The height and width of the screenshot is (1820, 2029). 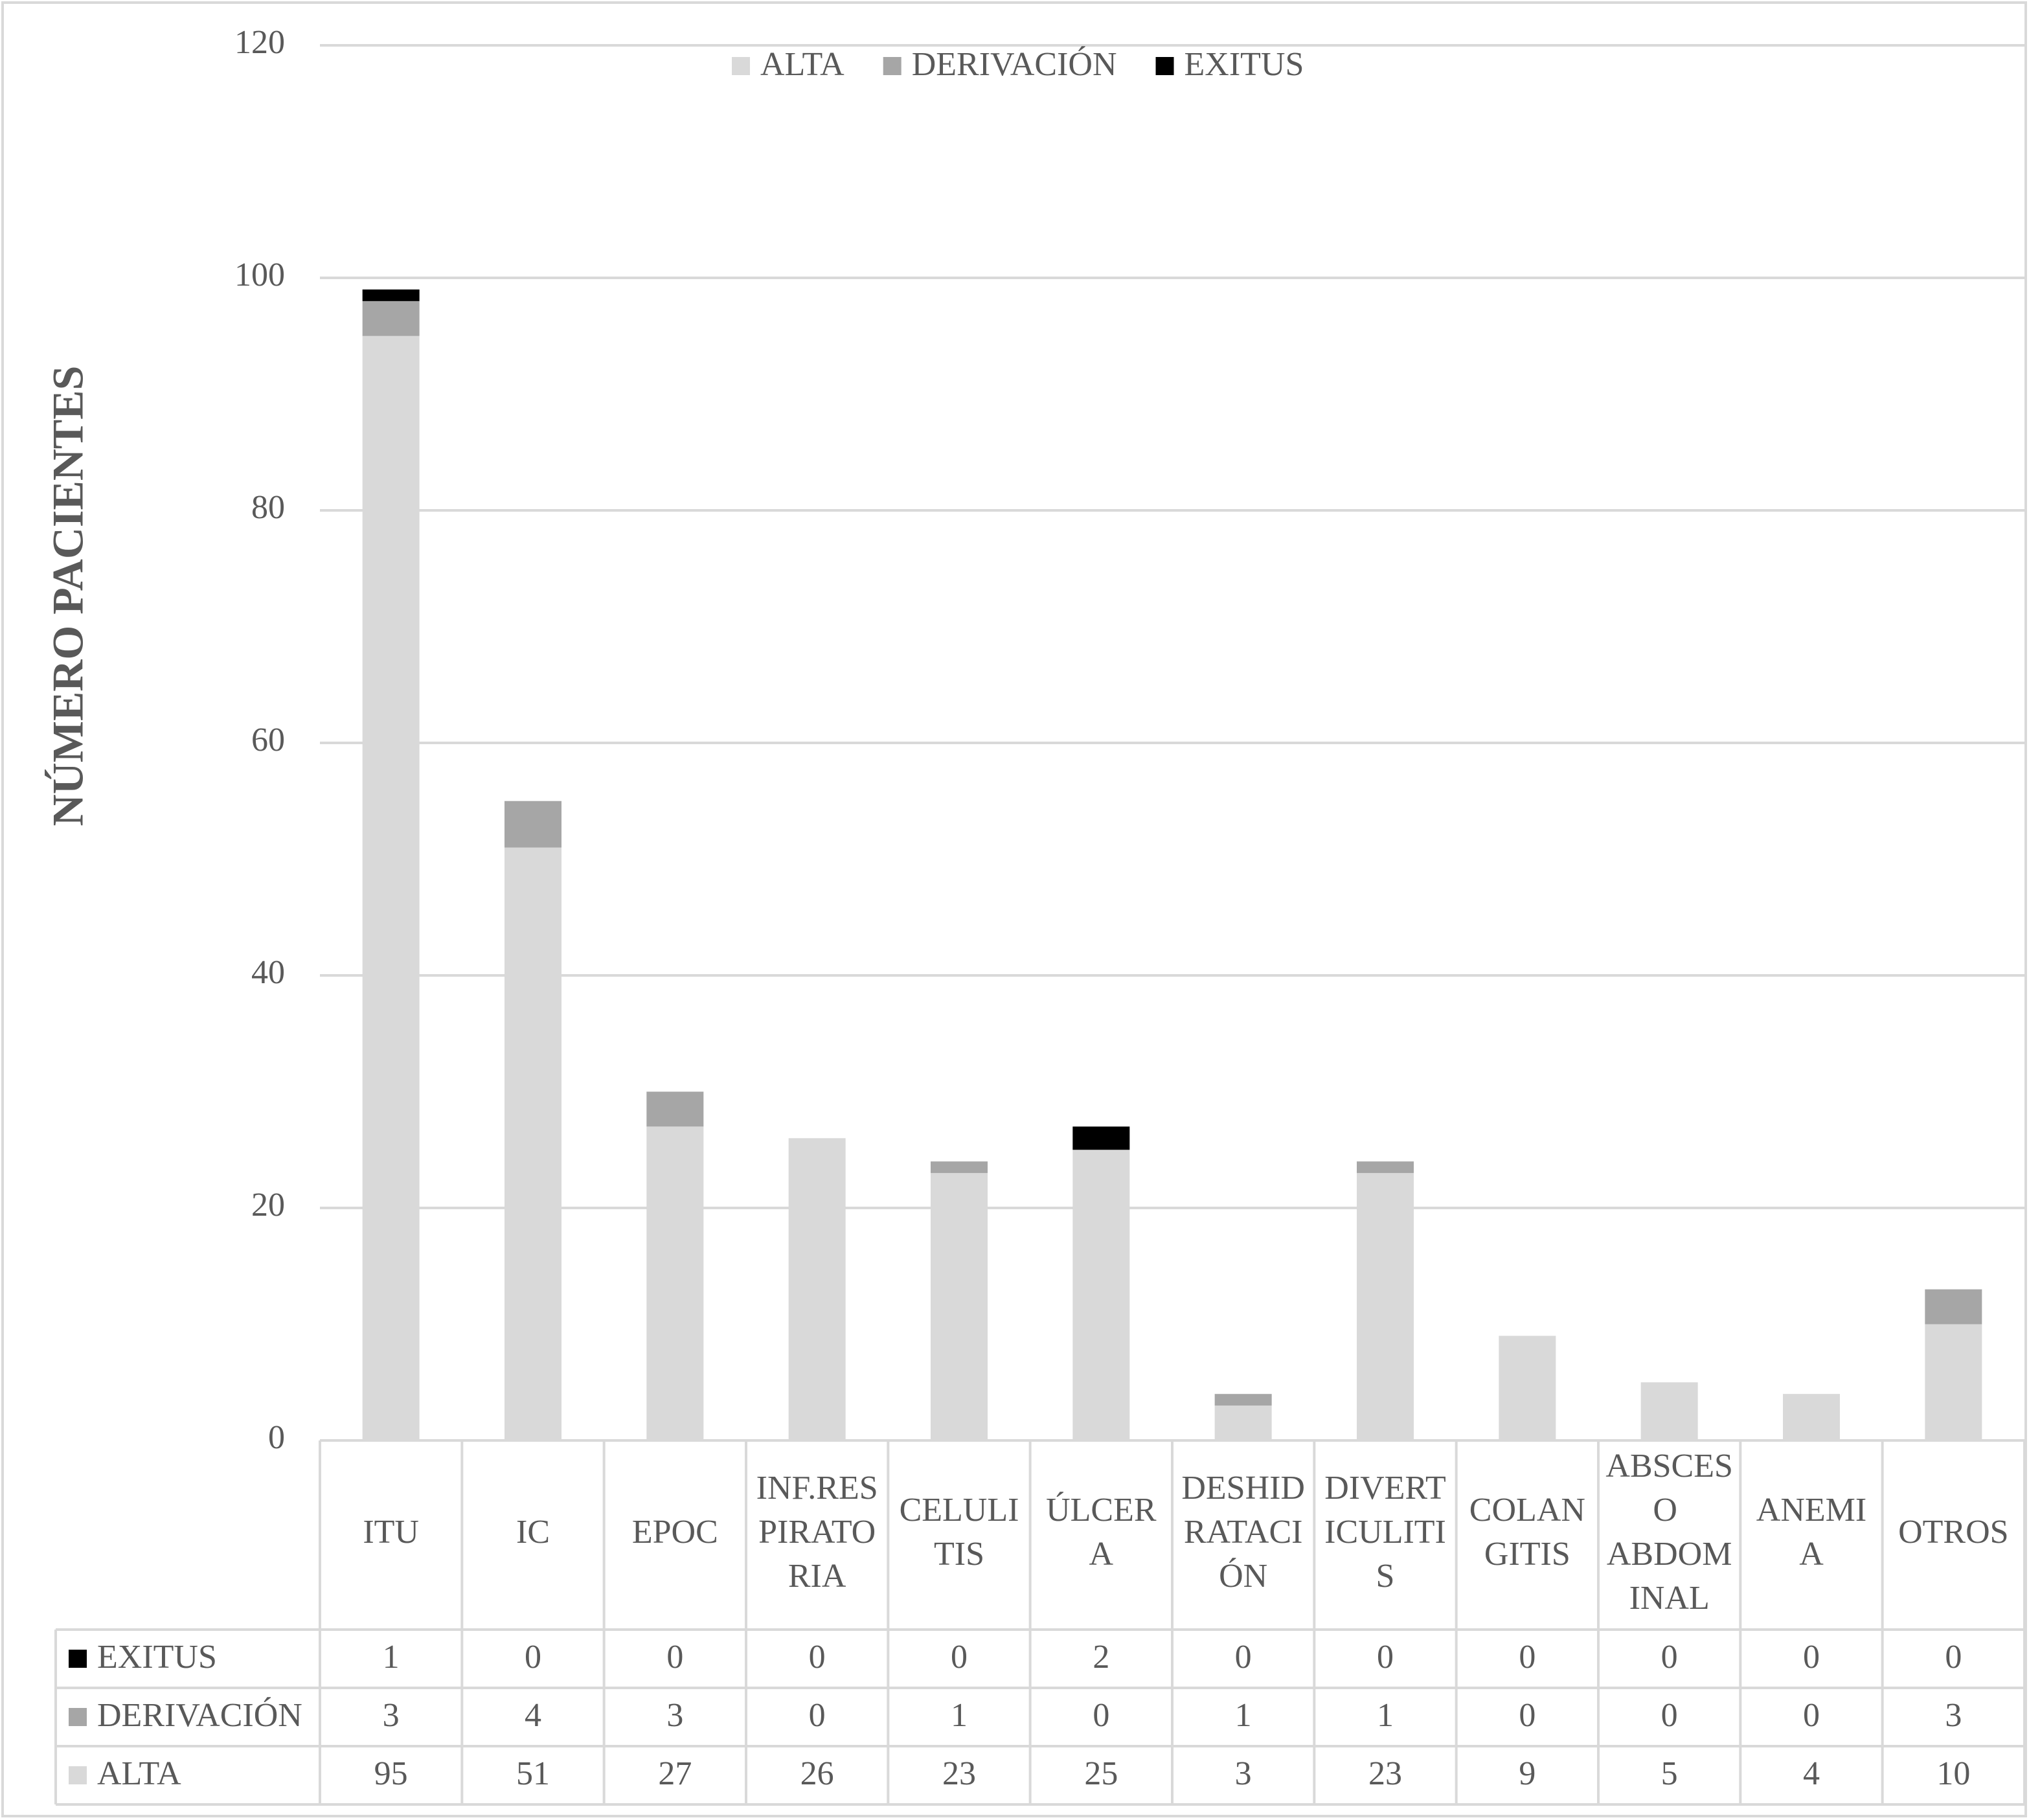 I want to click on table-value: 51, so click(x=533, y=1774).